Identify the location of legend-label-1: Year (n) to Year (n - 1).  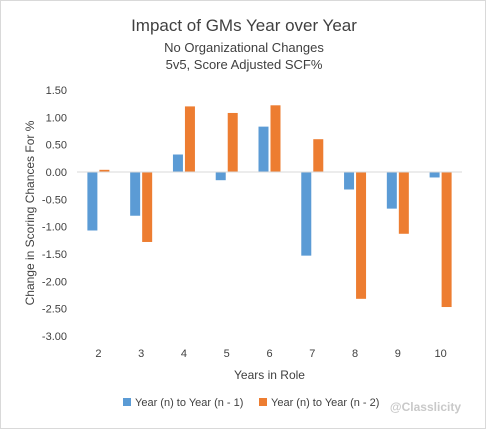
(189, 403).